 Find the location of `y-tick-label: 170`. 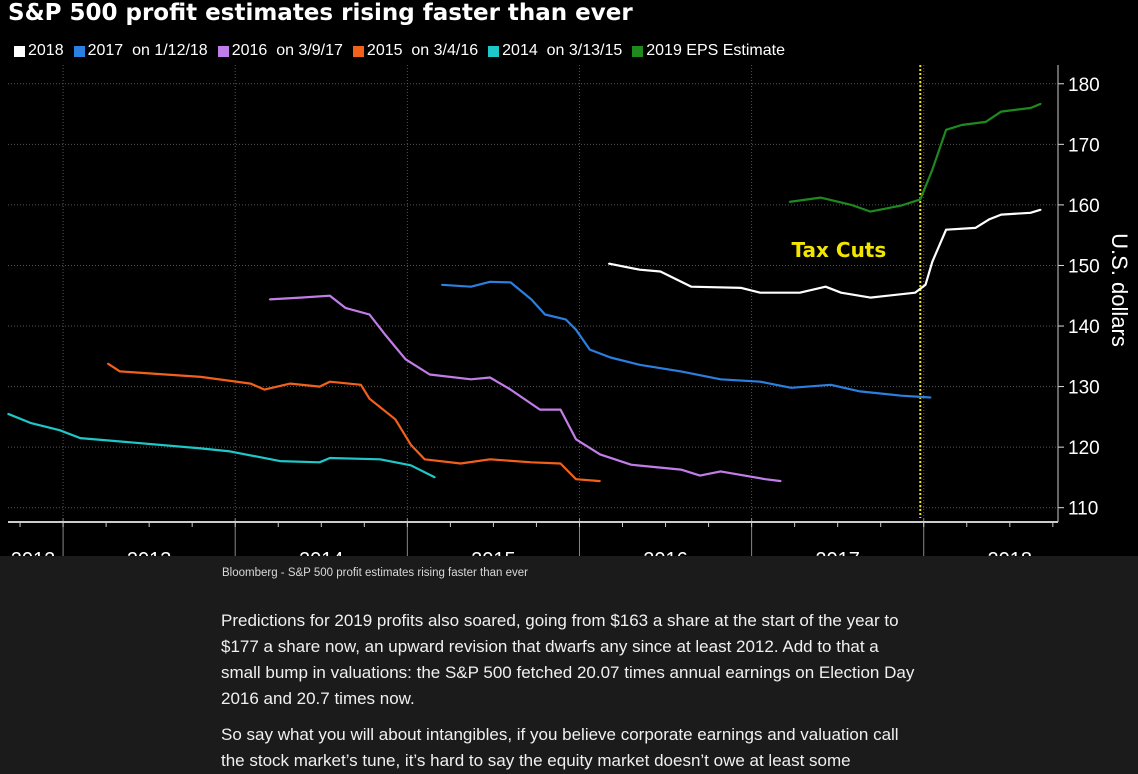

y-tick-label: 170 is located at coordinates (1084, 145).